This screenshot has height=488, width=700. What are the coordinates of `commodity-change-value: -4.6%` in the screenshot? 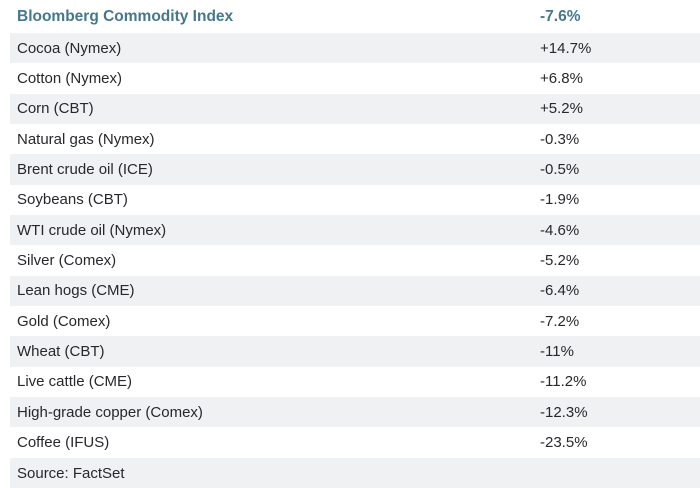 It's located at (560, 230).